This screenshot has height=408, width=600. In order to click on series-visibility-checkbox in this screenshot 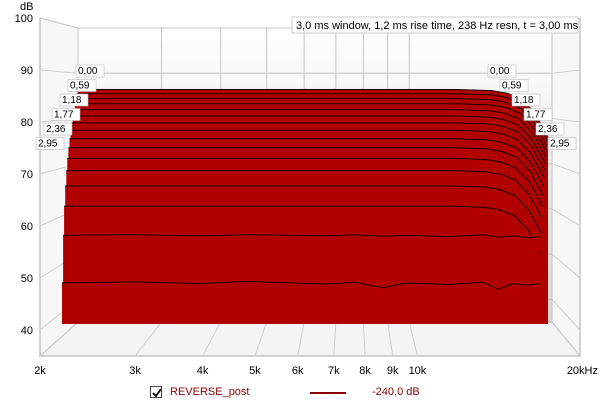, I will do `click(156, 392)`.